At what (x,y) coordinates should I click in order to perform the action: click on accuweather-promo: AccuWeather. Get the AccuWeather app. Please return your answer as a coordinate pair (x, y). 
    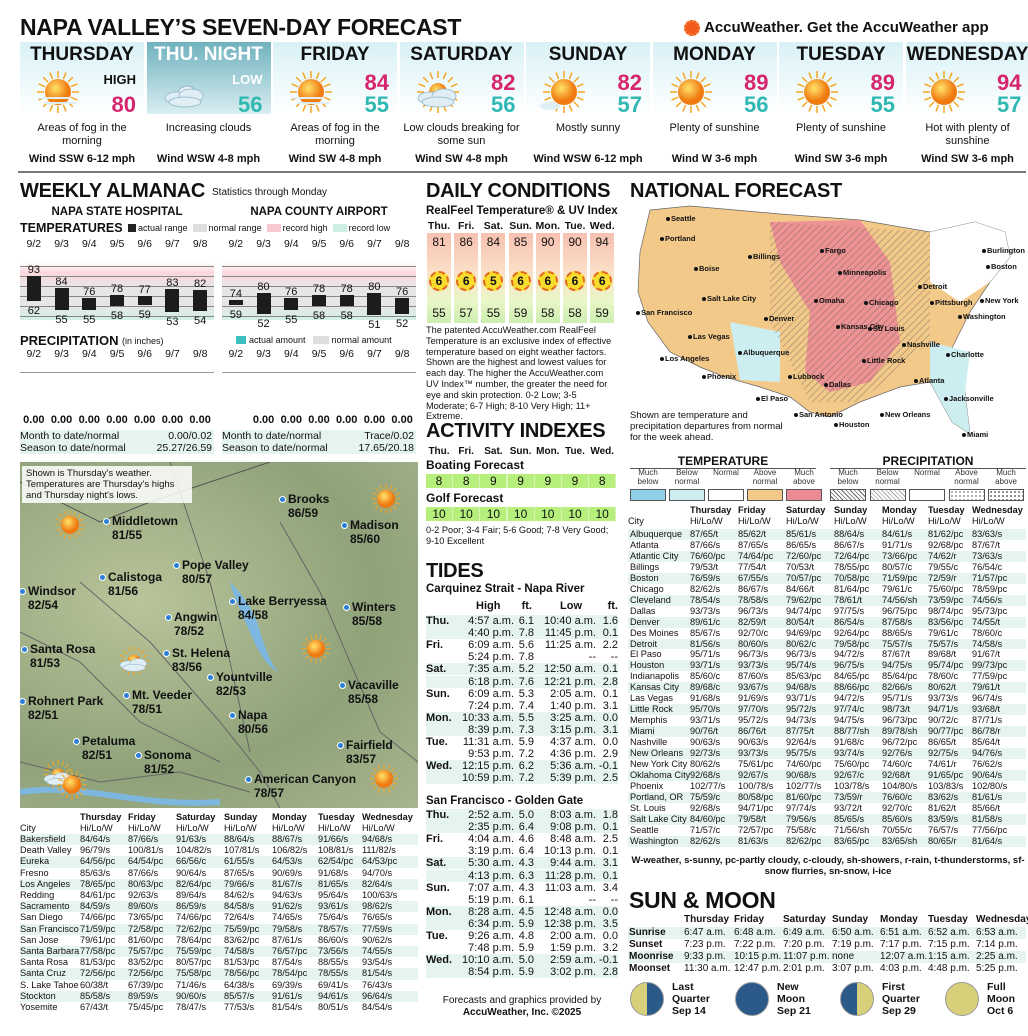
    Looking at the image, I should click on (836, 27).